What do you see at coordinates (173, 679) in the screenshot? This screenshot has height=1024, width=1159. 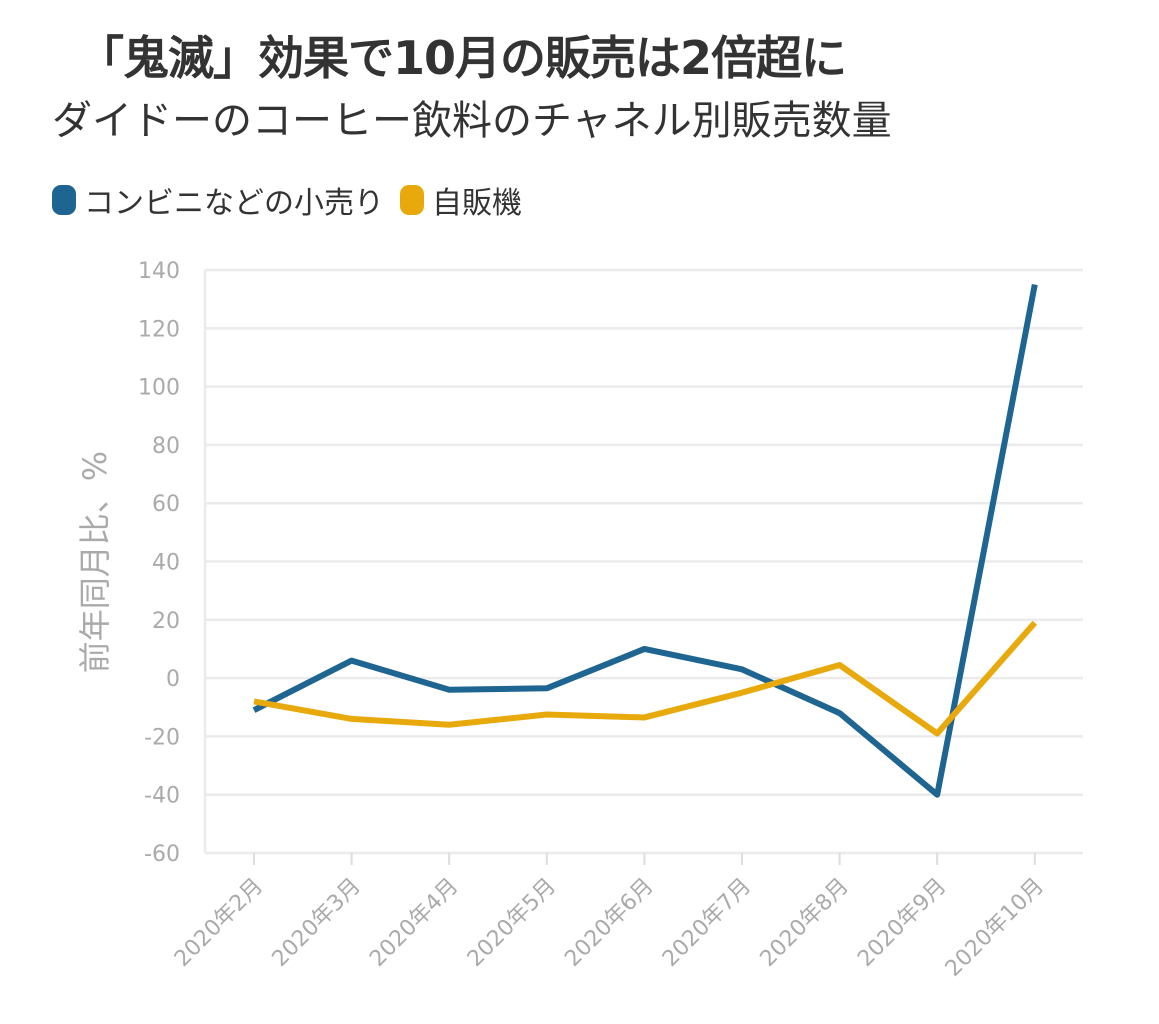 I see `y-tick-label: 0` at bounding box center [173, 679].